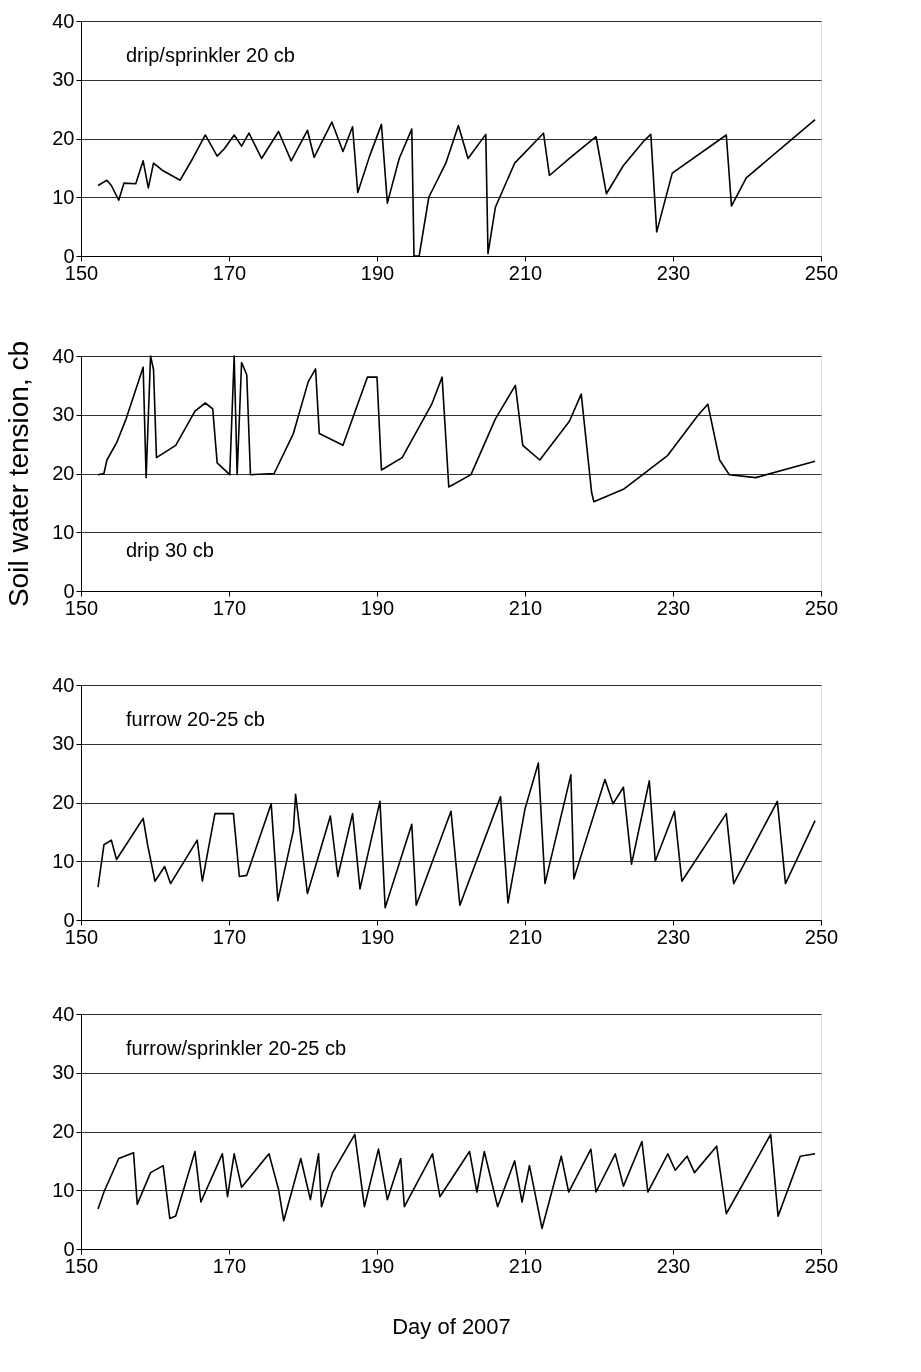 The height and width of the screenshot is (1372, 921). Describe the element at coordinates (19, 474) in the screenshot. I see `y-axis-title: Soil water tension, cb` at that location.